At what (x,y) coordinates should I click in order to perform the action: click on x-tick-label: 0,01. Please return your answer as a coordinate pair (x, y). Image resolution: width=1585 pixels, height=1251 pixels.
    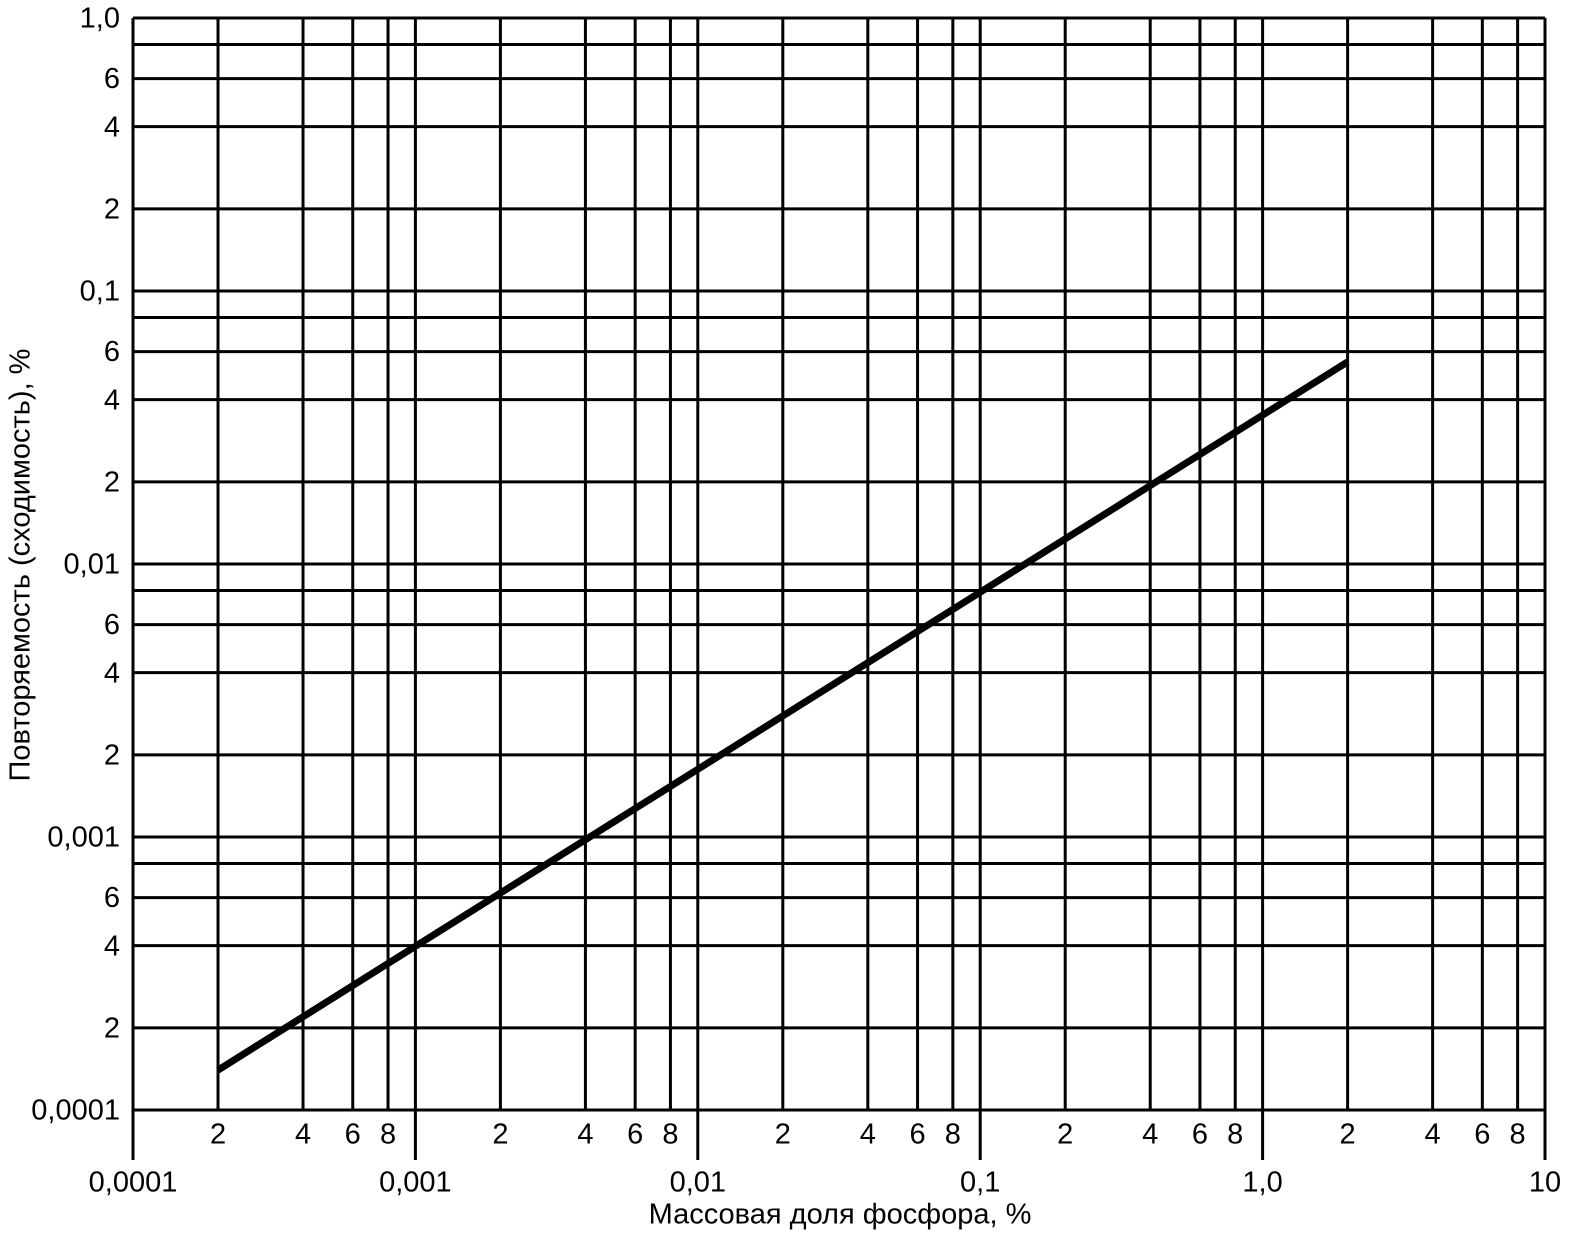
    Looking at the image, I should click on (698, 1183).